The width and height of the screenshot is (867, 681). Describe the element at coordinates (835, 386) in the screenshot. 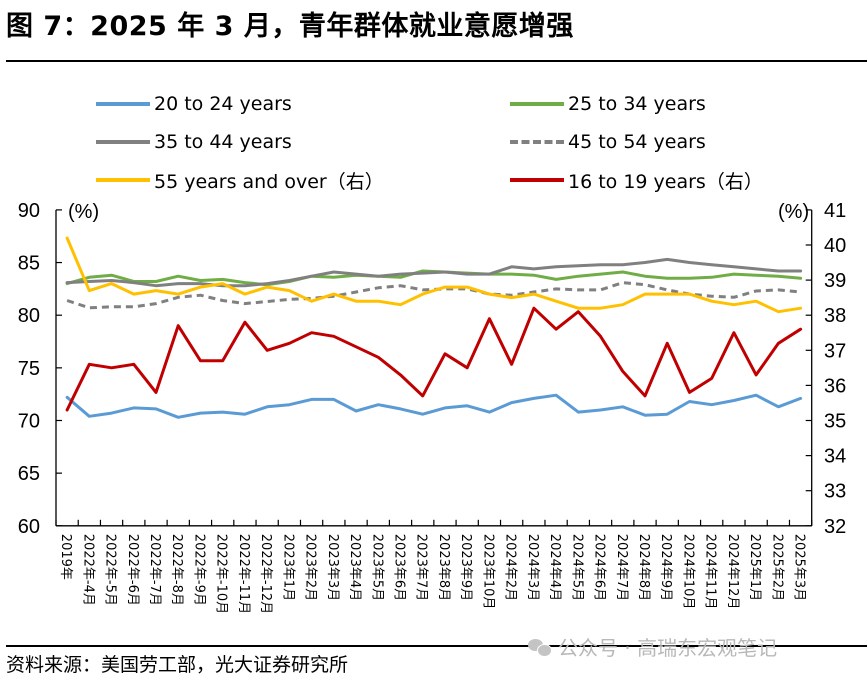

I see `right-tick-label: 36` at that location.